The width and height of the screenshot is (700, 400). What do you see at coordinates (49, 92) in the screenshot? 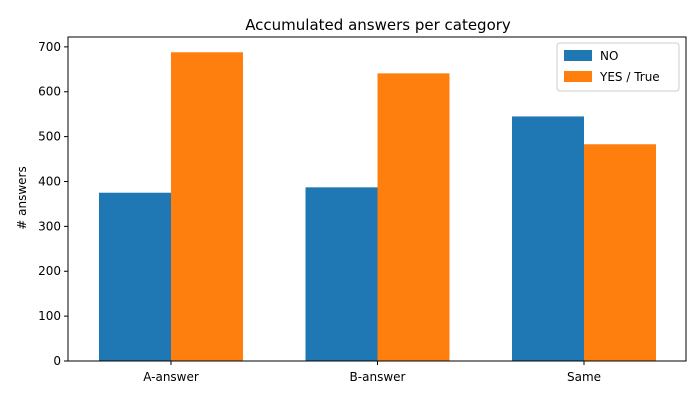
I see `y-tick-label: 600` at bounding box center [49, 92].